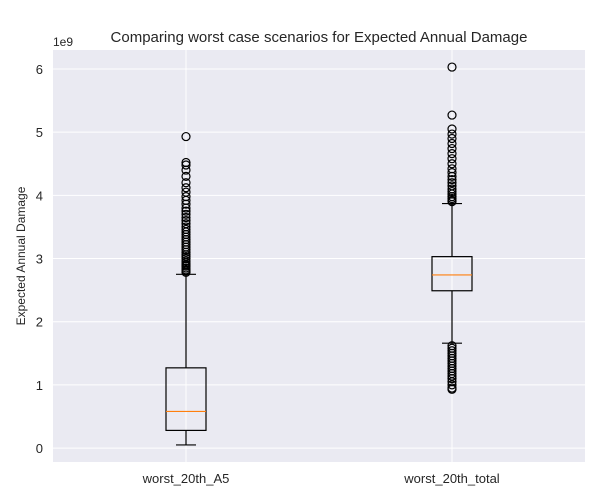 The width and height of the screenshot is (600, 500). I want to click on y-tick-label: 6, so click(39, 69).